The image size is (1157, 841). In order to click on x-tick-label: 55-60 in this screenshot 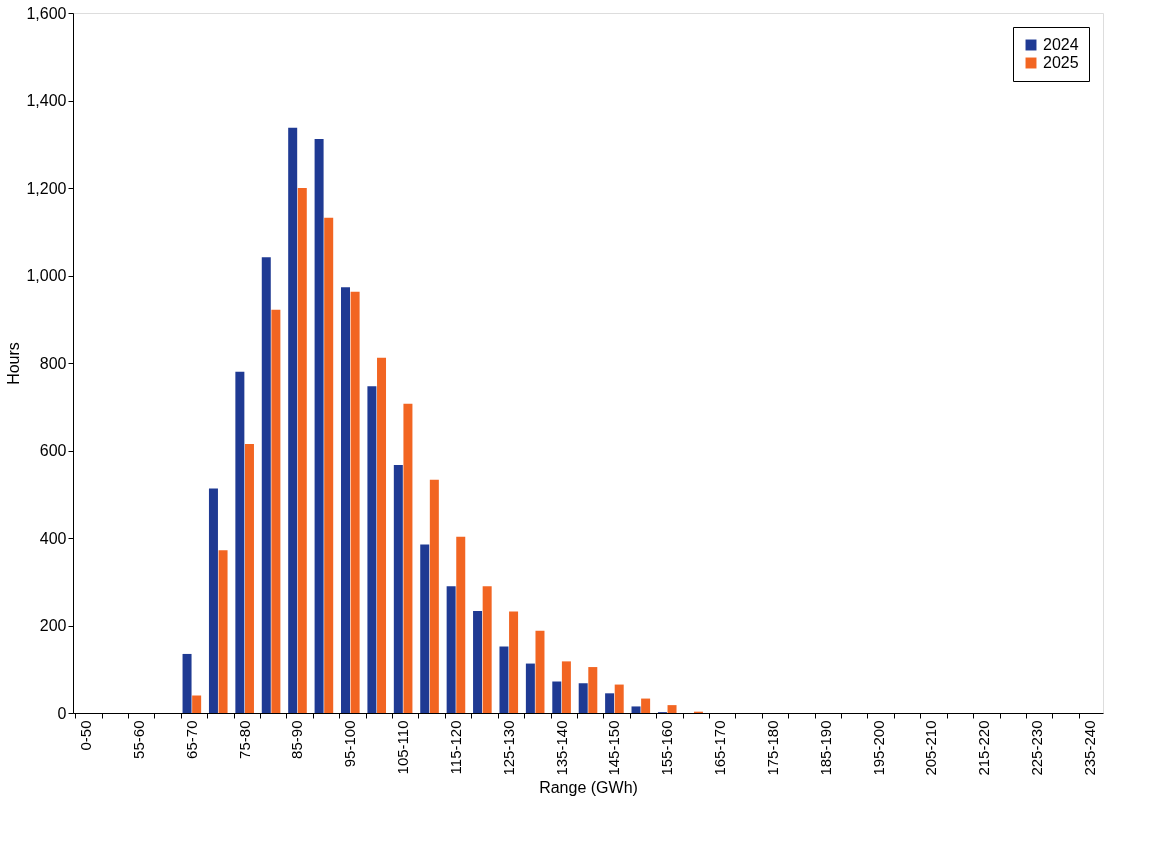, I will do `click(139, 739)`.